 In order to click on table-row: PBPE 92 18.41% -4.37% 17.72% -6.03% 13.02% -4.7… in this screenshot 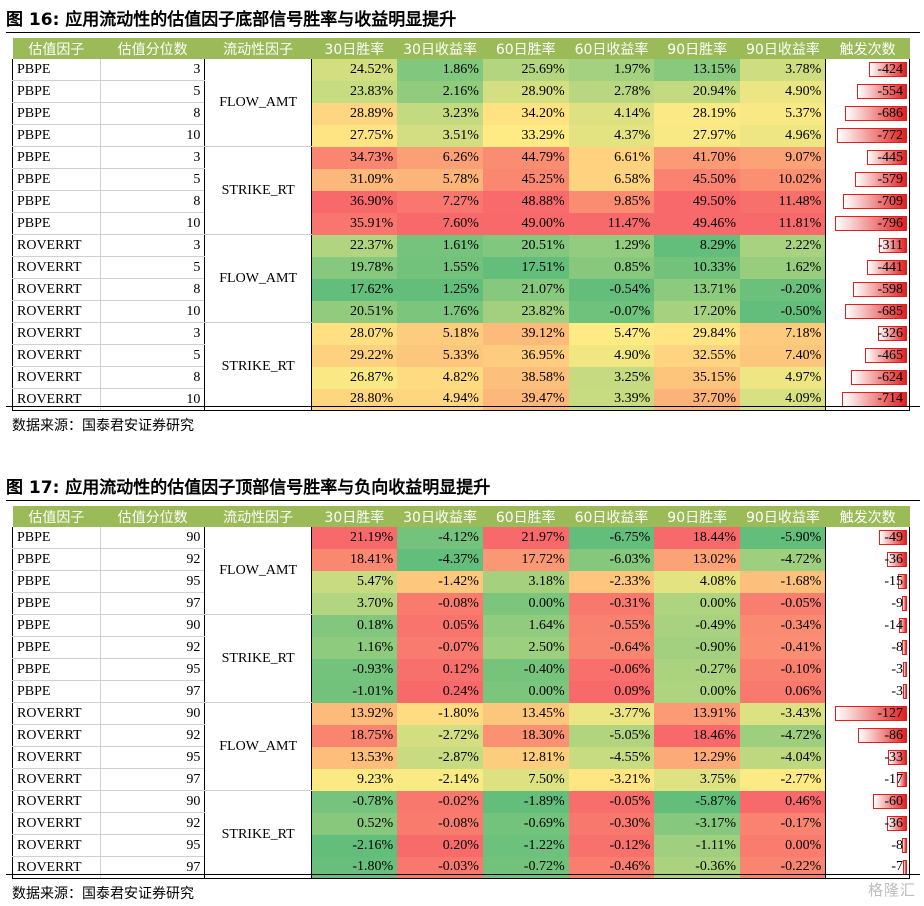, I will do `click(461, 559)`.